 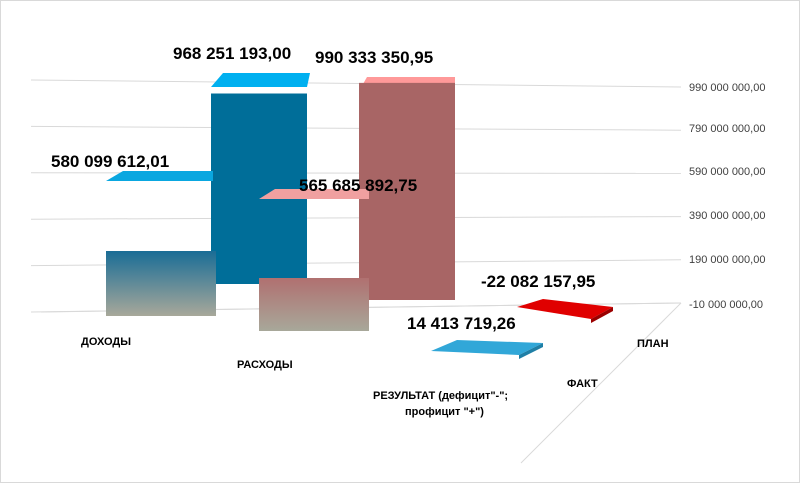 What do you see at coordinates (265, 365) in the screenshot?
I see `category-label-expense: РАСХОДЫ` at bounding box center [265, 365].